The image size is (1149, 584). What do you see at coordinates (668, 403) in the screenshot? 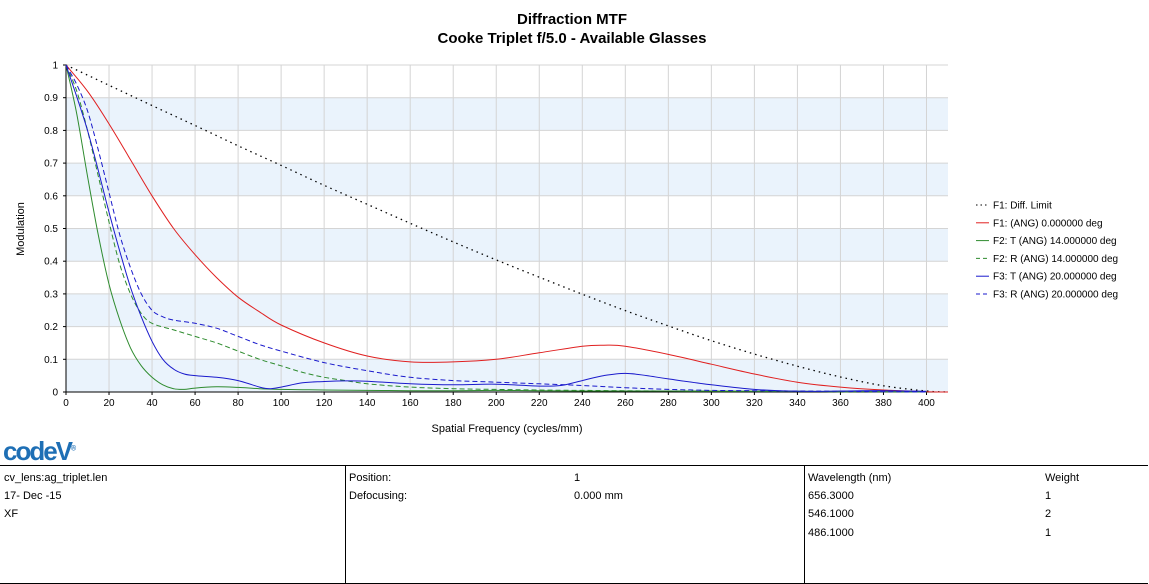
I see `x-tick-label: 280` at bounding box center [668, 403].